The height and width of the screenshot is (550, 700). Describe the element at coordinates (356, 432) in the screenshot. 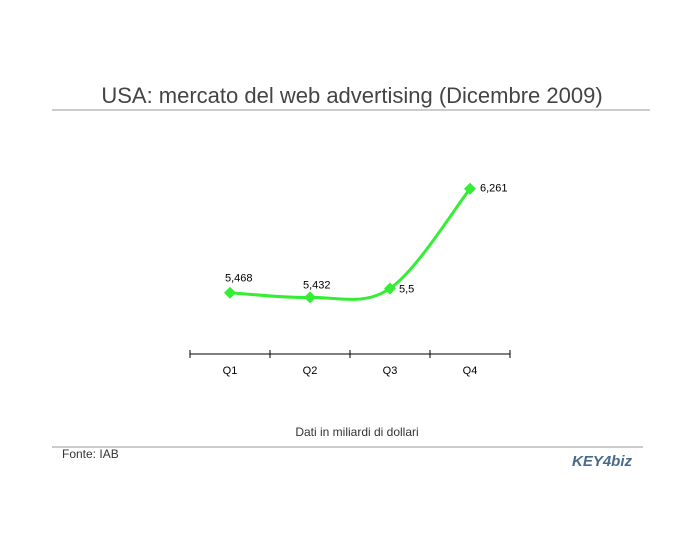

I see `note: Dati in miliardi di dollari` at that location.